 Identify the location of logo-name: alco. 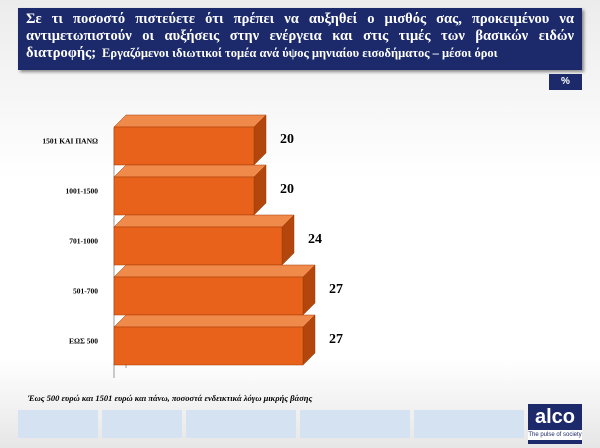
(555, 417).